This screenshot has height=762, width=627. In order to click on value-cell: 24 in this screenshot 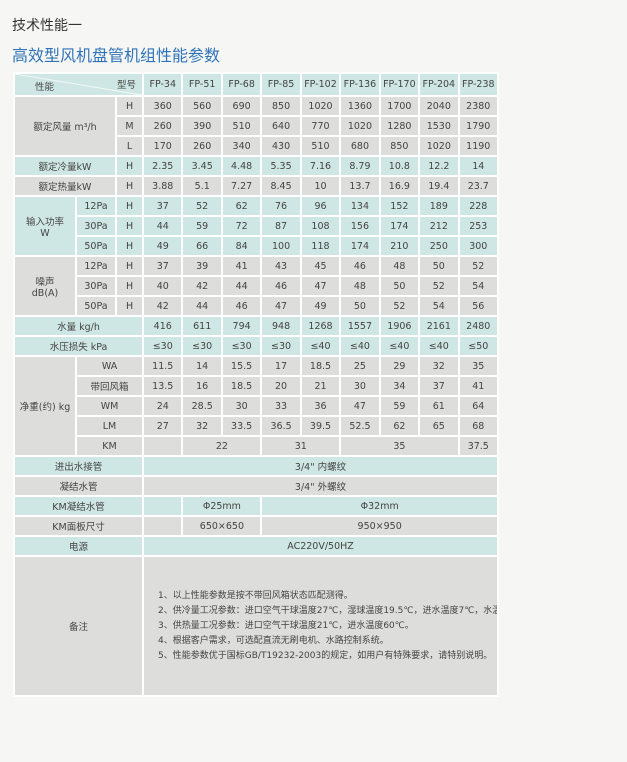, I will do `click(163, 406)`.